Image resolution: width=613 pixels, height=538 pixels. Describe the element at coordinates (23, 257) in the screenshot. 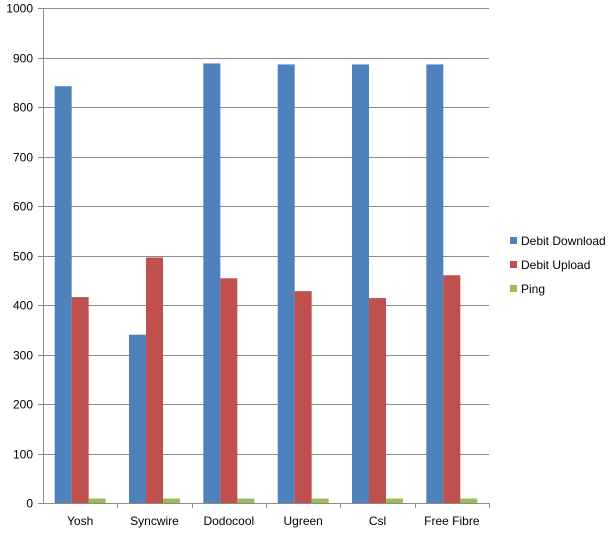

I see `y-tick-label: 500` at that location.